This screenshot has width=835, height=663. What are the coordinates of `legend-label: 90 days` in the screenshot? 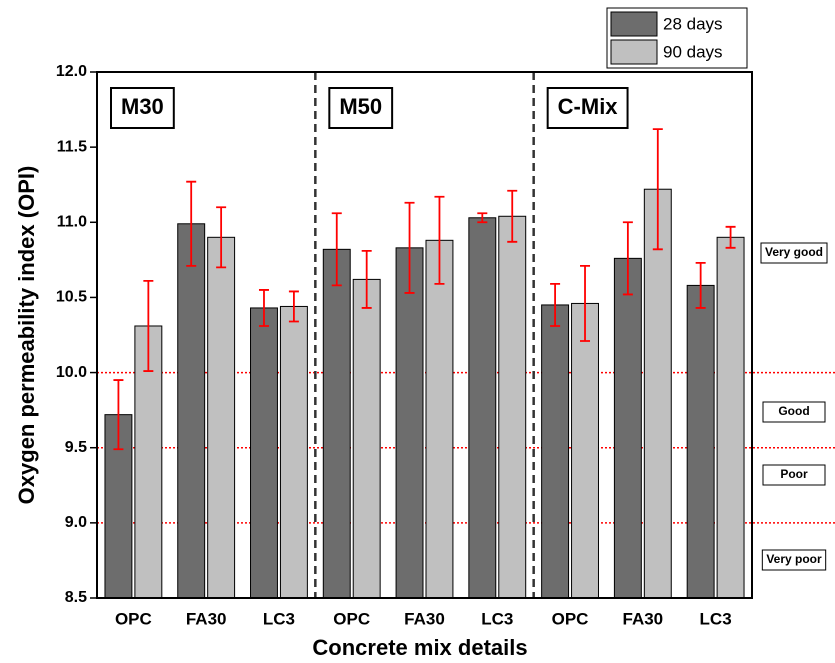 It's located at (693, 51).